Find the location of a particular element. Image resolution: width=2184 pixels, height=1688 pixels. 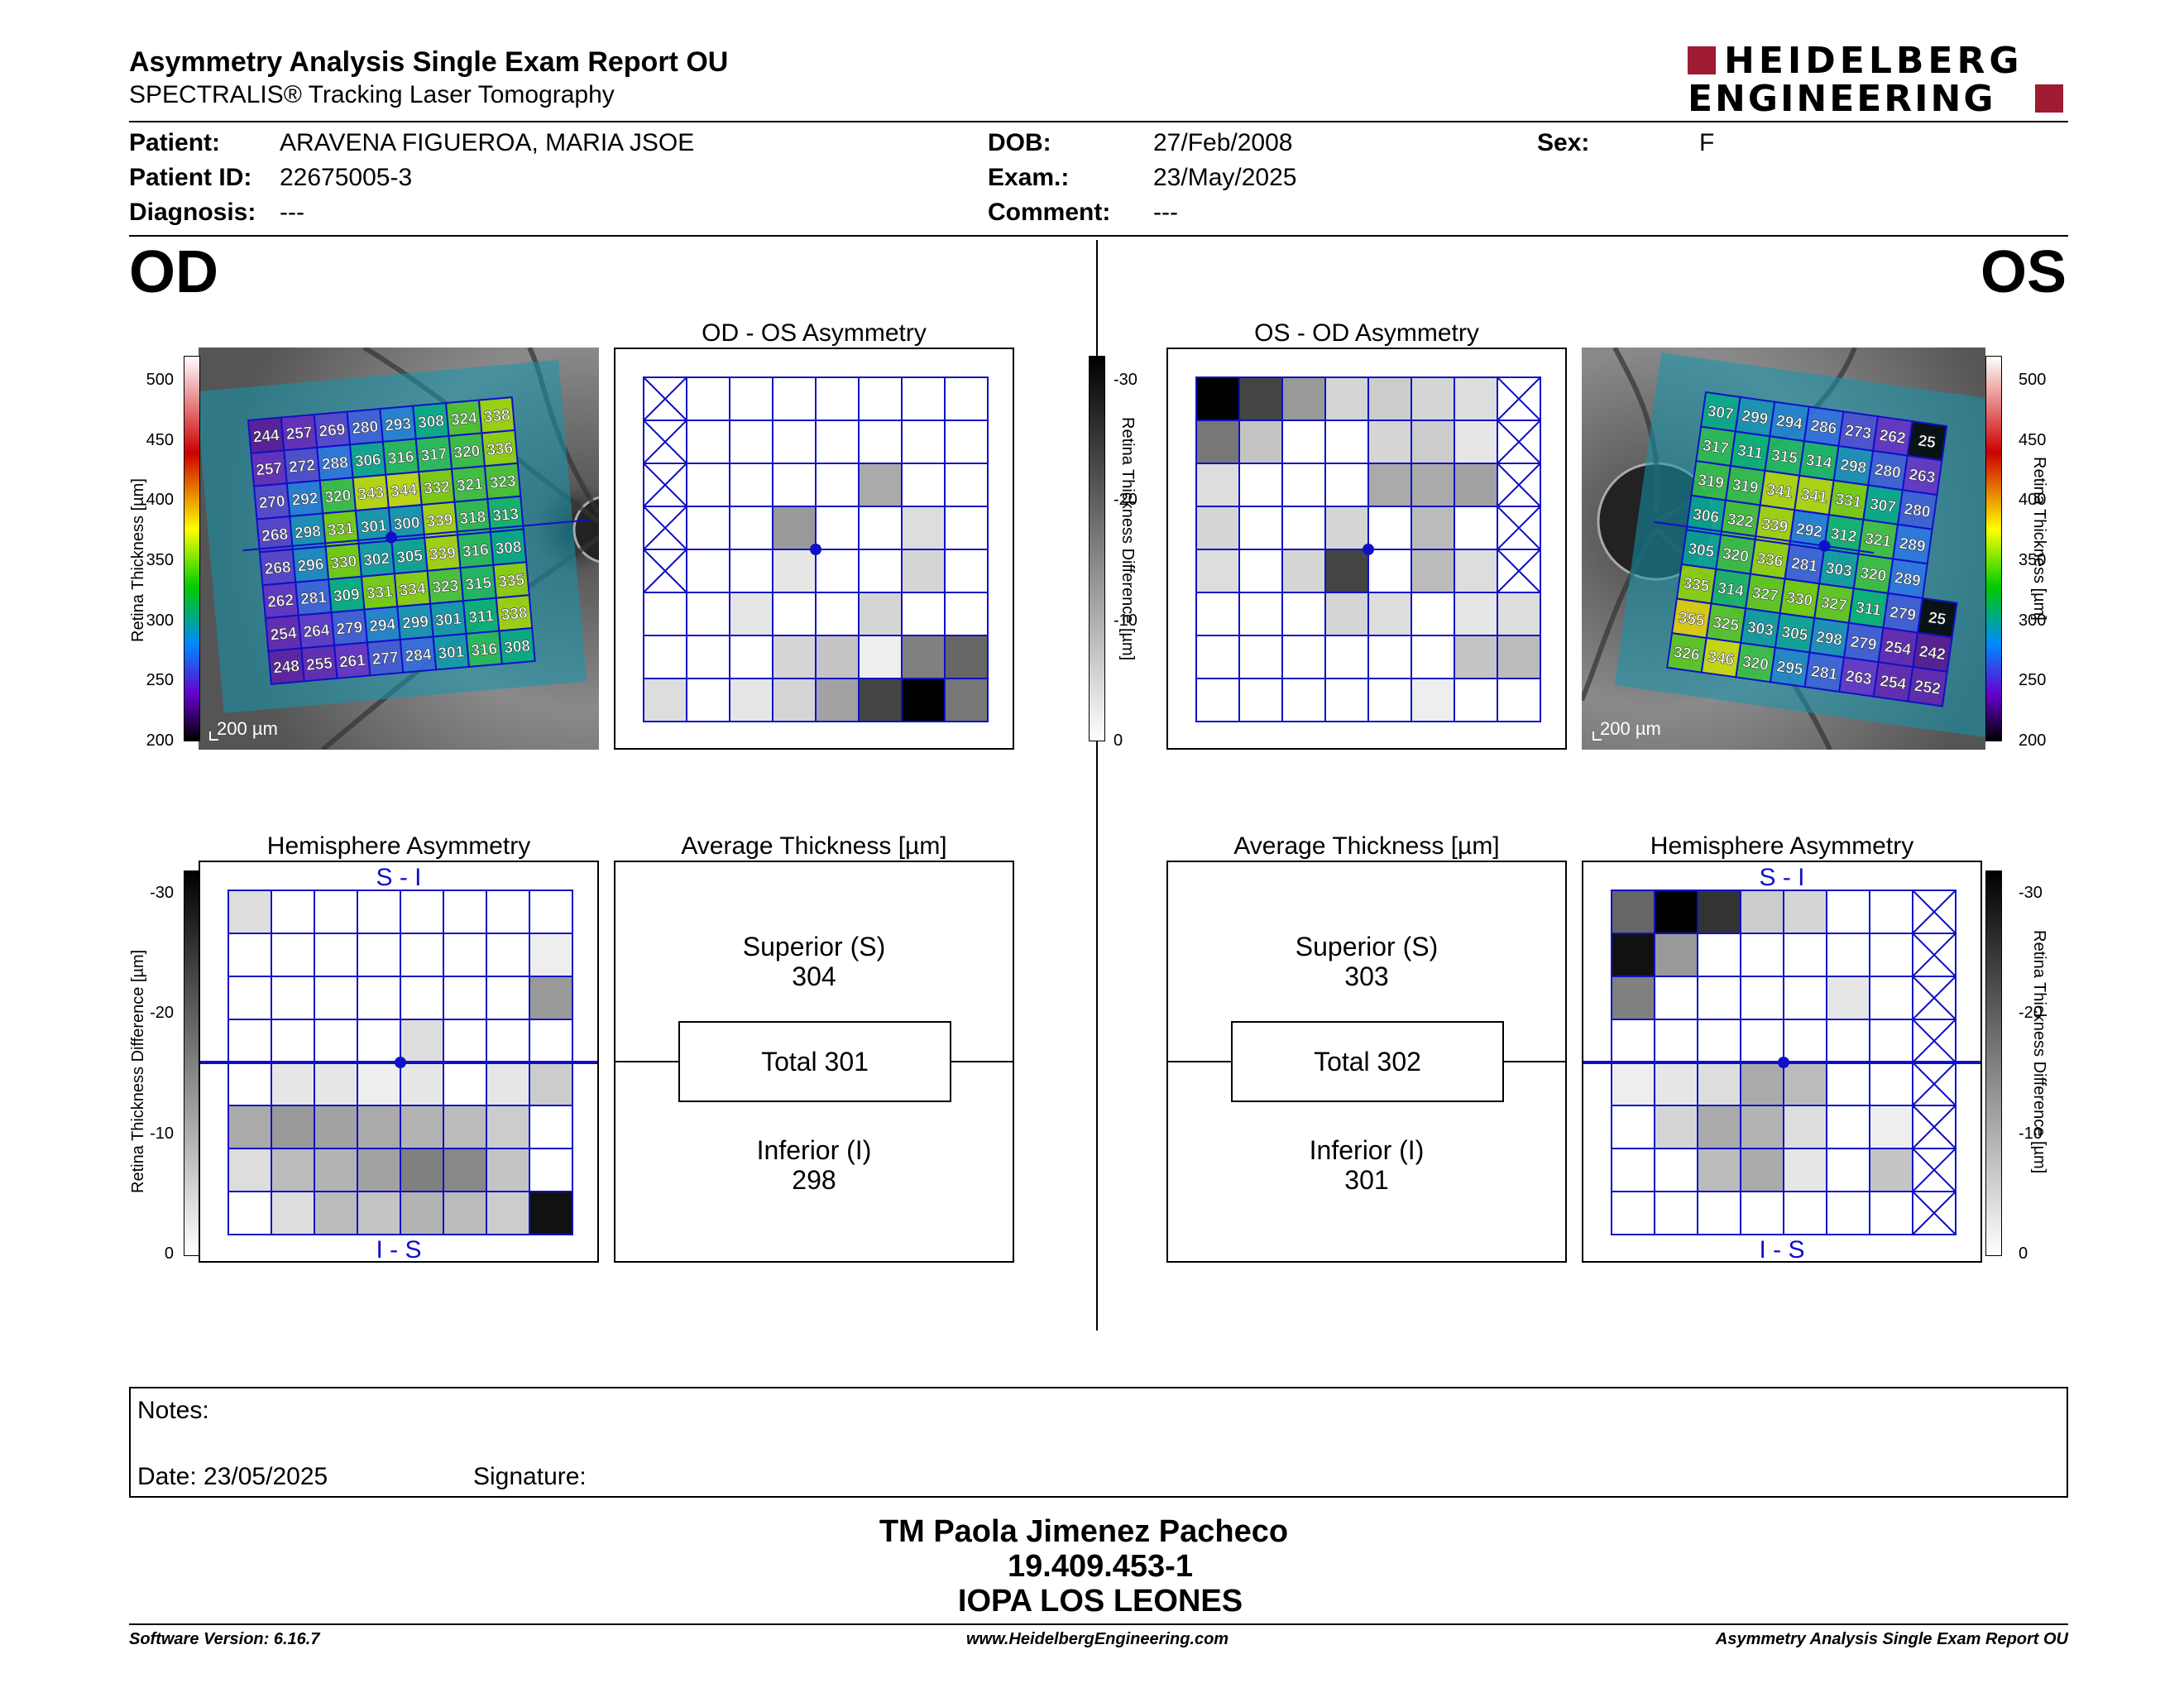

od-thickness-value: 316 is located at coordinates (484, 650).